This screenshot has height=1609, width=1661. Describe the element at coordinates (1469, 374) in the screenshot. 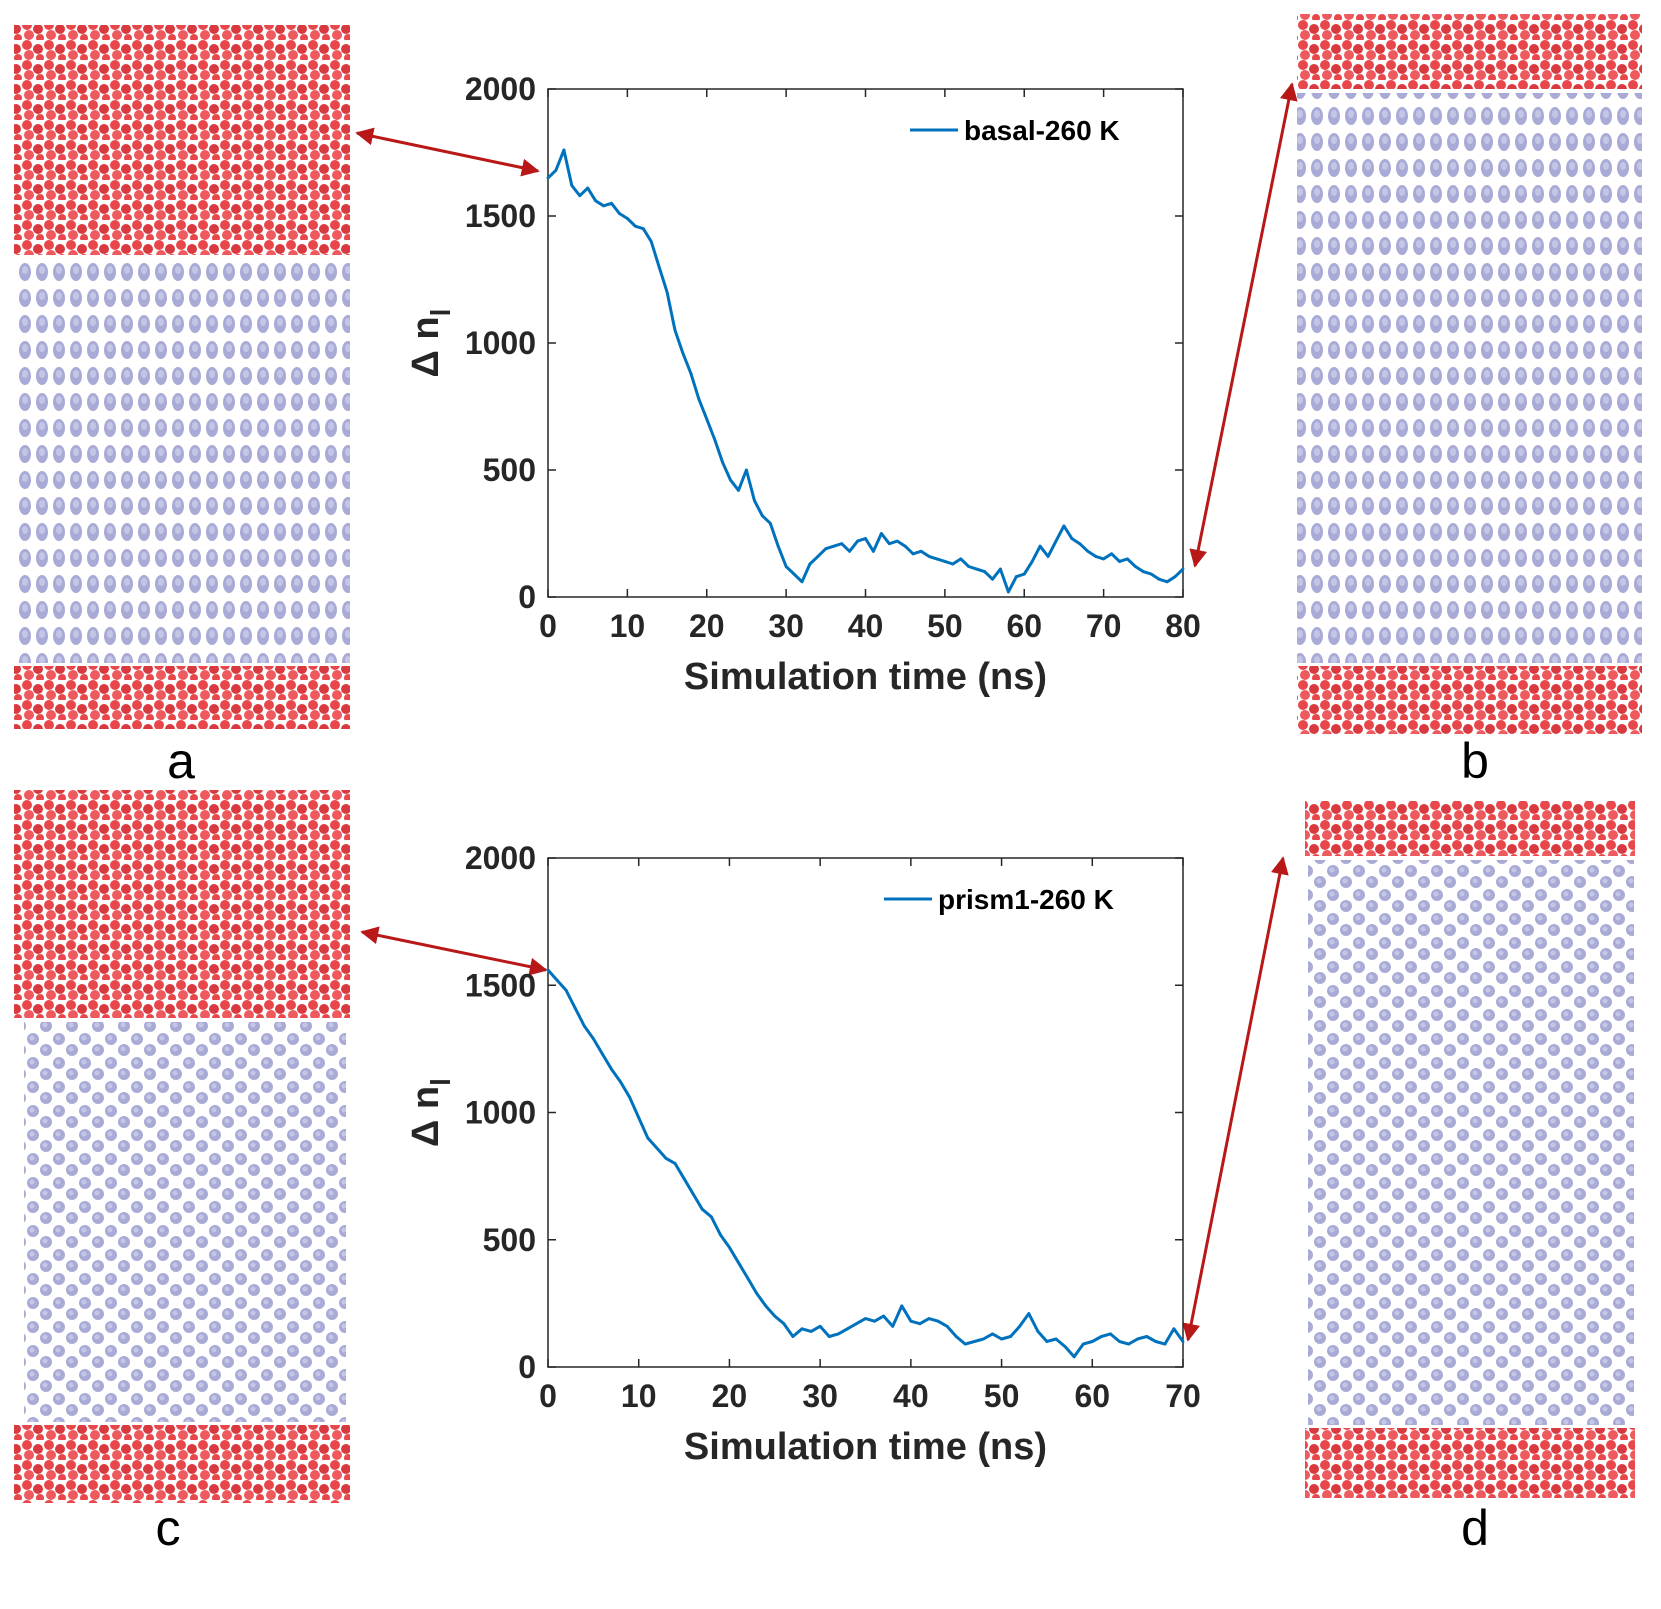

I see `panel-b-snapshot` at that location.